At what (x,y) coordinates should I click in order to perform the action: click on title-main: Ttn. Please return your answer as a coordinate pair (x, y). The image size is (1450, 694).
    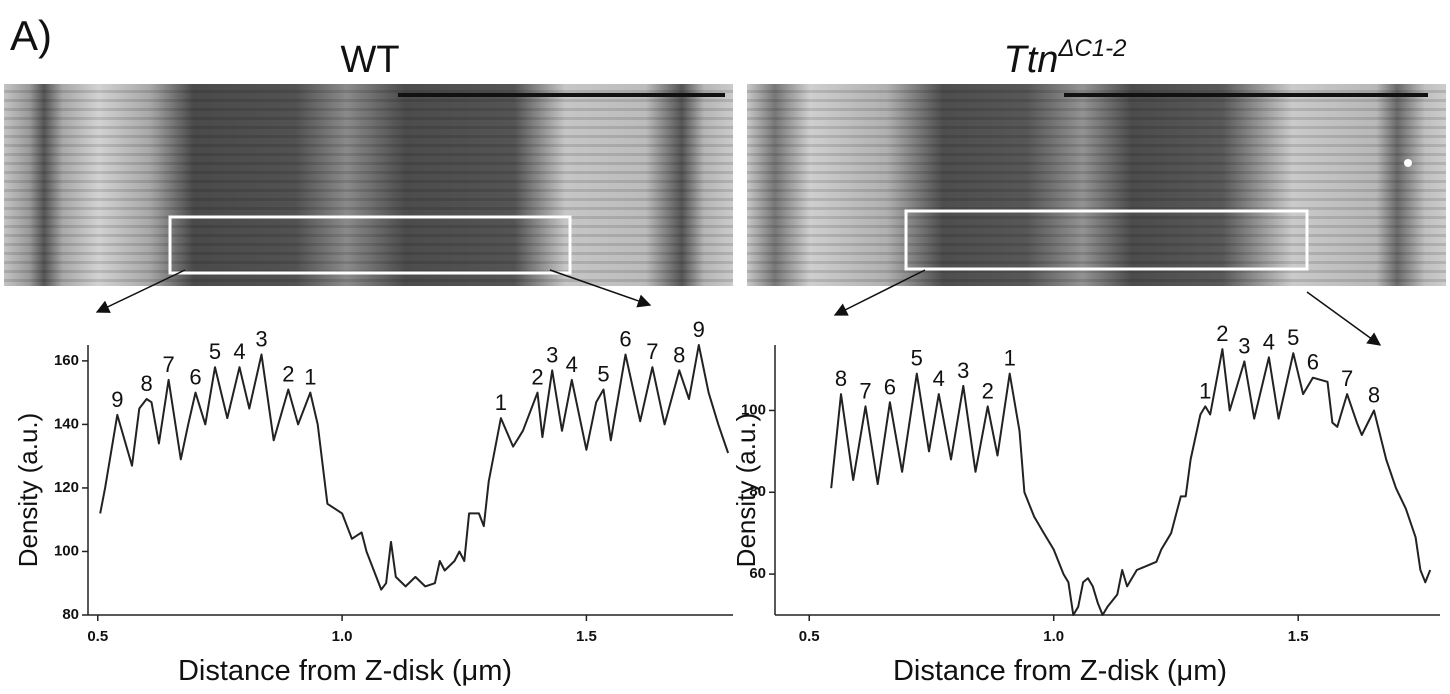
    Looking at the image, I should click on (1030, 60).